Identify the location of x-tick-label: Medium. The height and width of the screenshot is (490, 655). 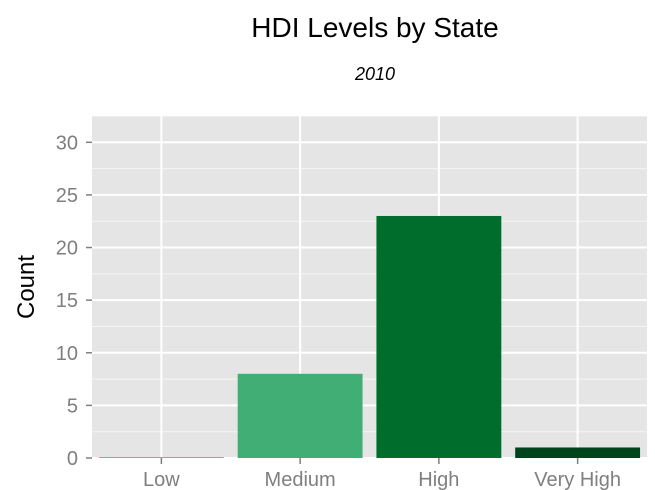
(300, 479).